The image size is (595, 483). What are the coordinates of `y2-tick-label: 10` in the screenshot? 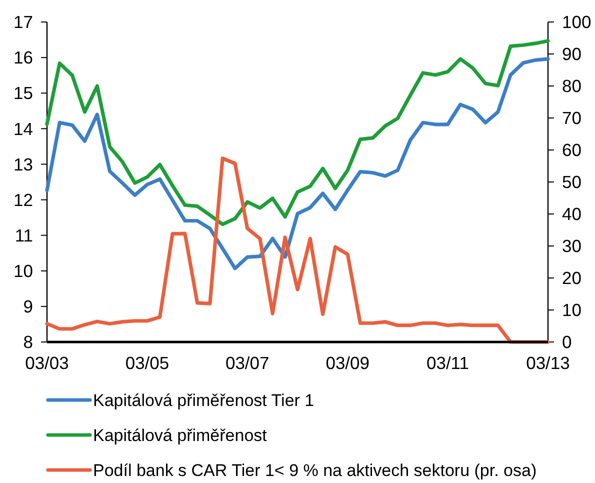 It's located at (572, 310).